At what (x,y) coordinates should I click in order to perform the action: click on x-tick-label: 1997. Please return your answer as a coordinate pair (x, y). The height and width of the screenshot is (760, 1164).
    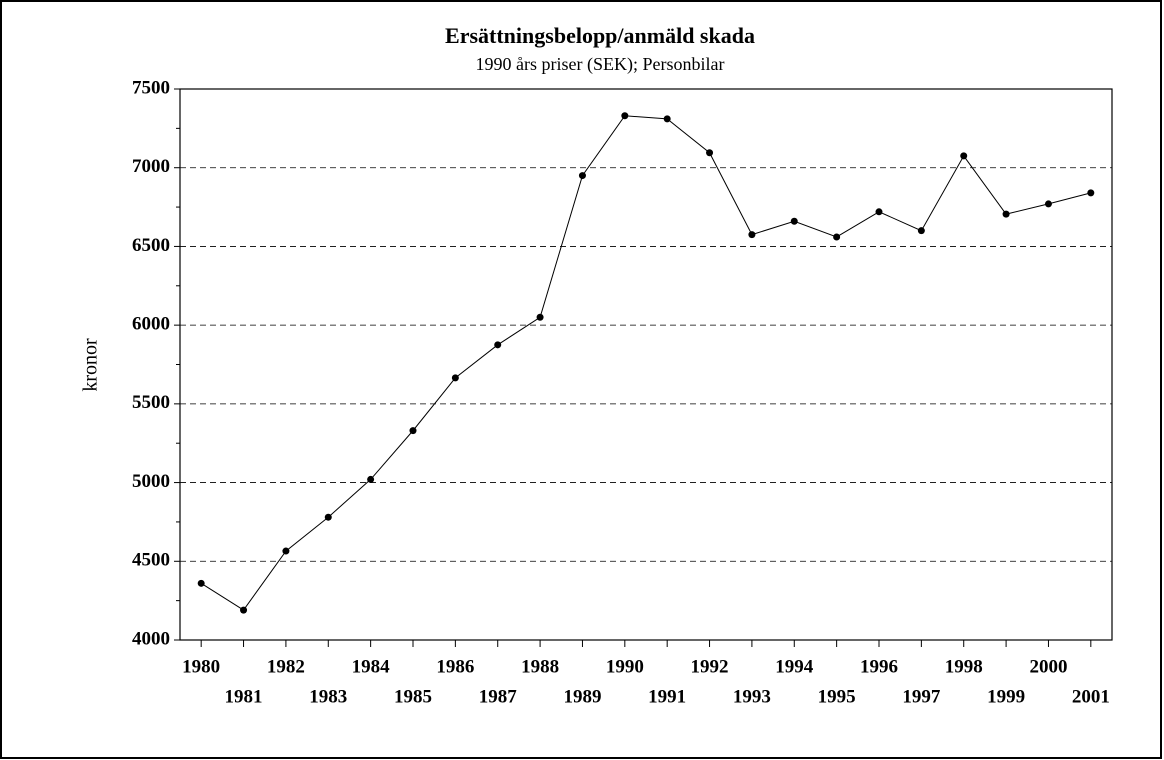
    Looking at the image, I should click on (921, 696).